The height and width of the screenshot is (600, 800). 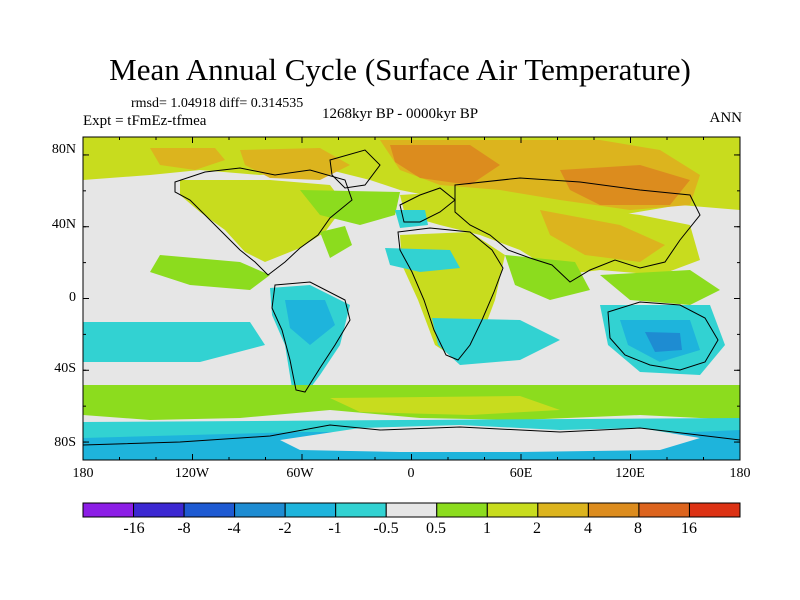 What do you see at coordinates (174, 342) in the screenshot?
I see `field-south-pacific-cool` at bounding box center [174, 342].